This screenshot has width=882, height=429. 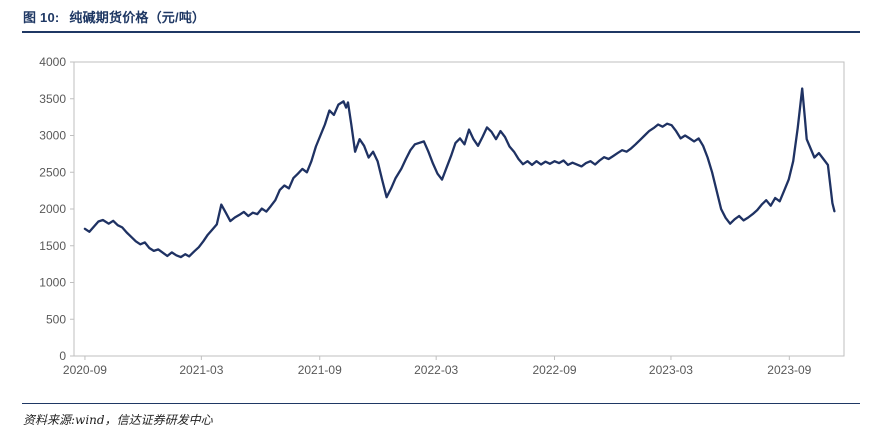 I want to click on y-tick-label: 4000, so click(x=52, y=62).